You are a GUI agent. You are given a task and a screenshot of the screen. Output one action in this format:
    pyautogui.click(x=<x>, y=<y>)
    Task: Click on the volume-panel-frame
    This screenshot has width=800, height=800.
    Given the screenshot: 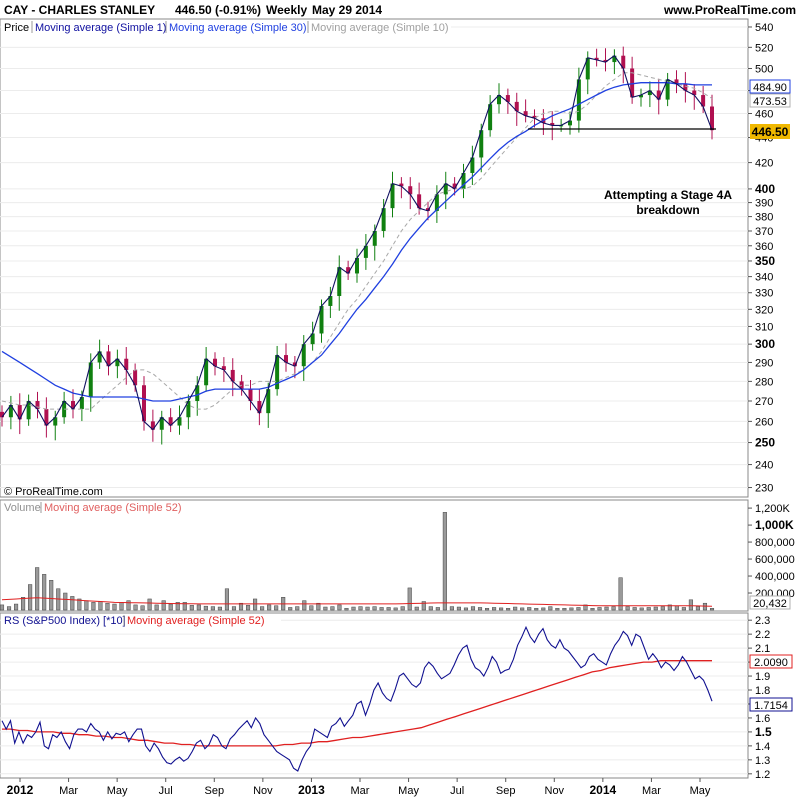 What is the action you would take?
    pyautogui.click(x=374, y=555)
    